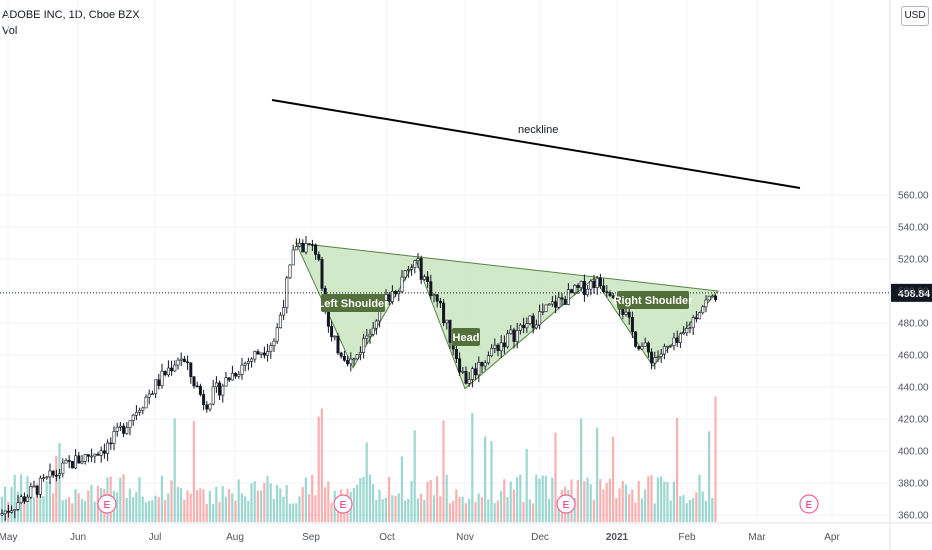  What do you see at coordinates (913, 260) in the screenshot?
I see `y-tick-label: 520.00` at bounding box center [913, 260].